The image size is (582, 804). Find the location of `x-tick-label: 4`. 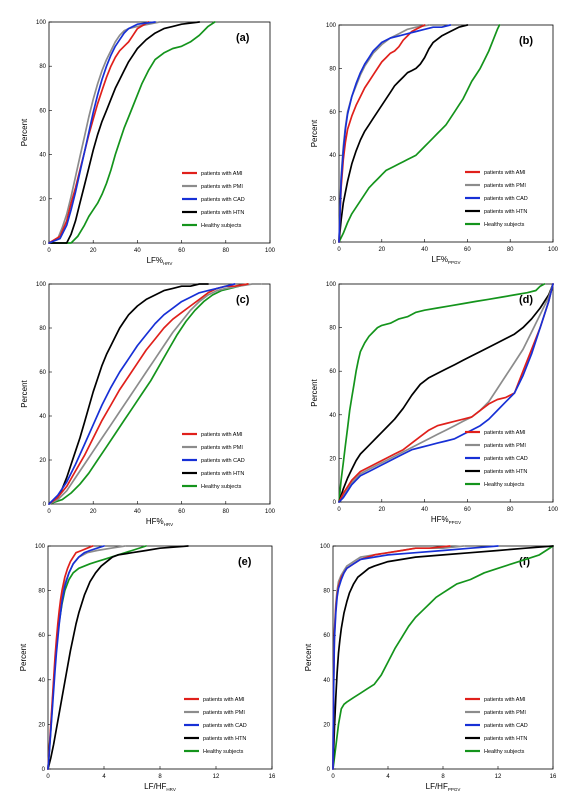

x-tick-label: 4 is located at coordinates (104, 777).